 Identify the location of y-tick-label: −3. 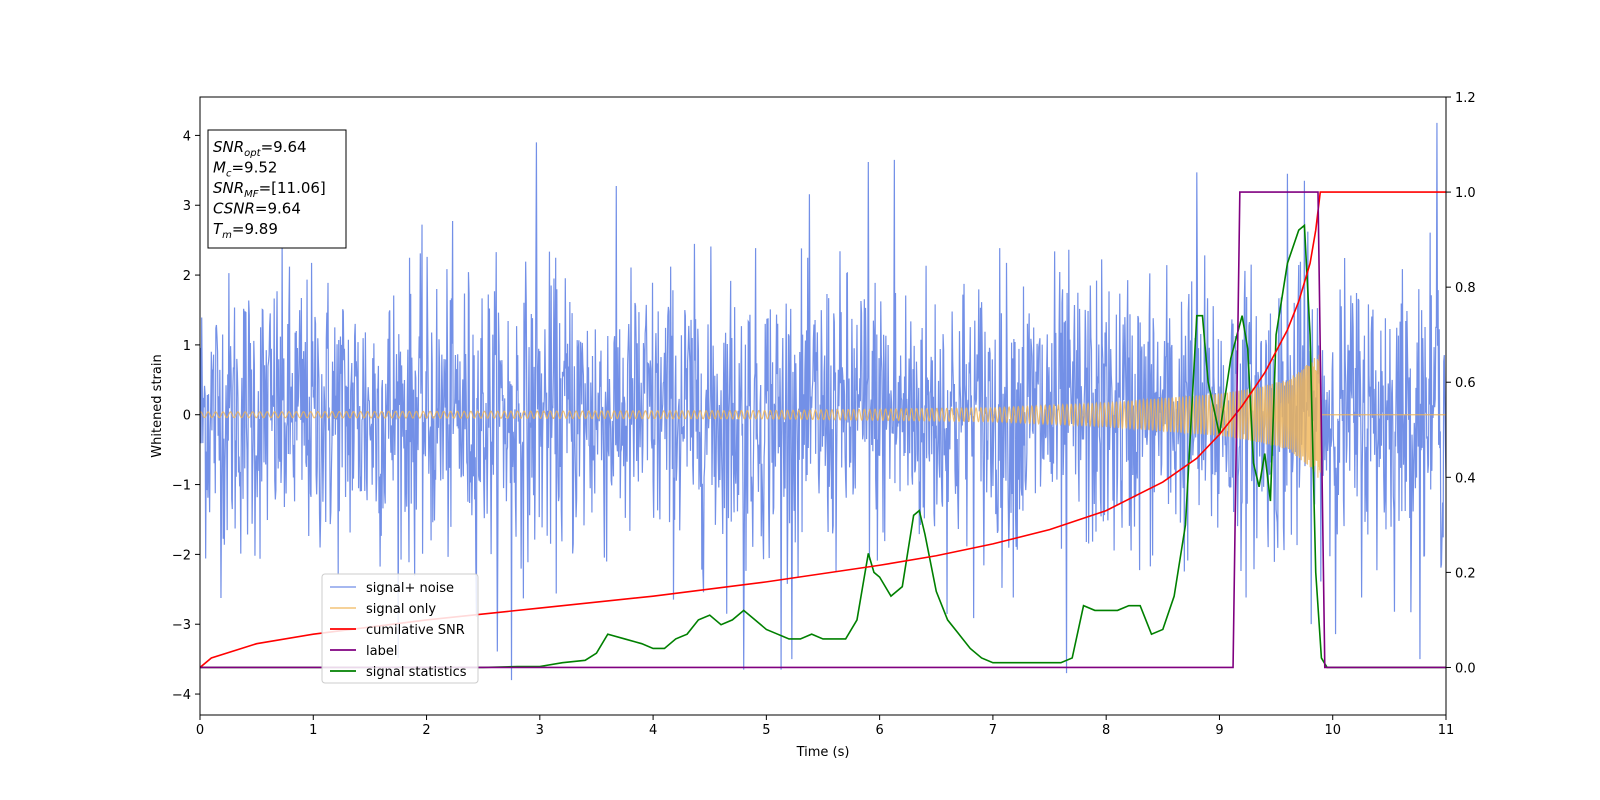
(181, 625).